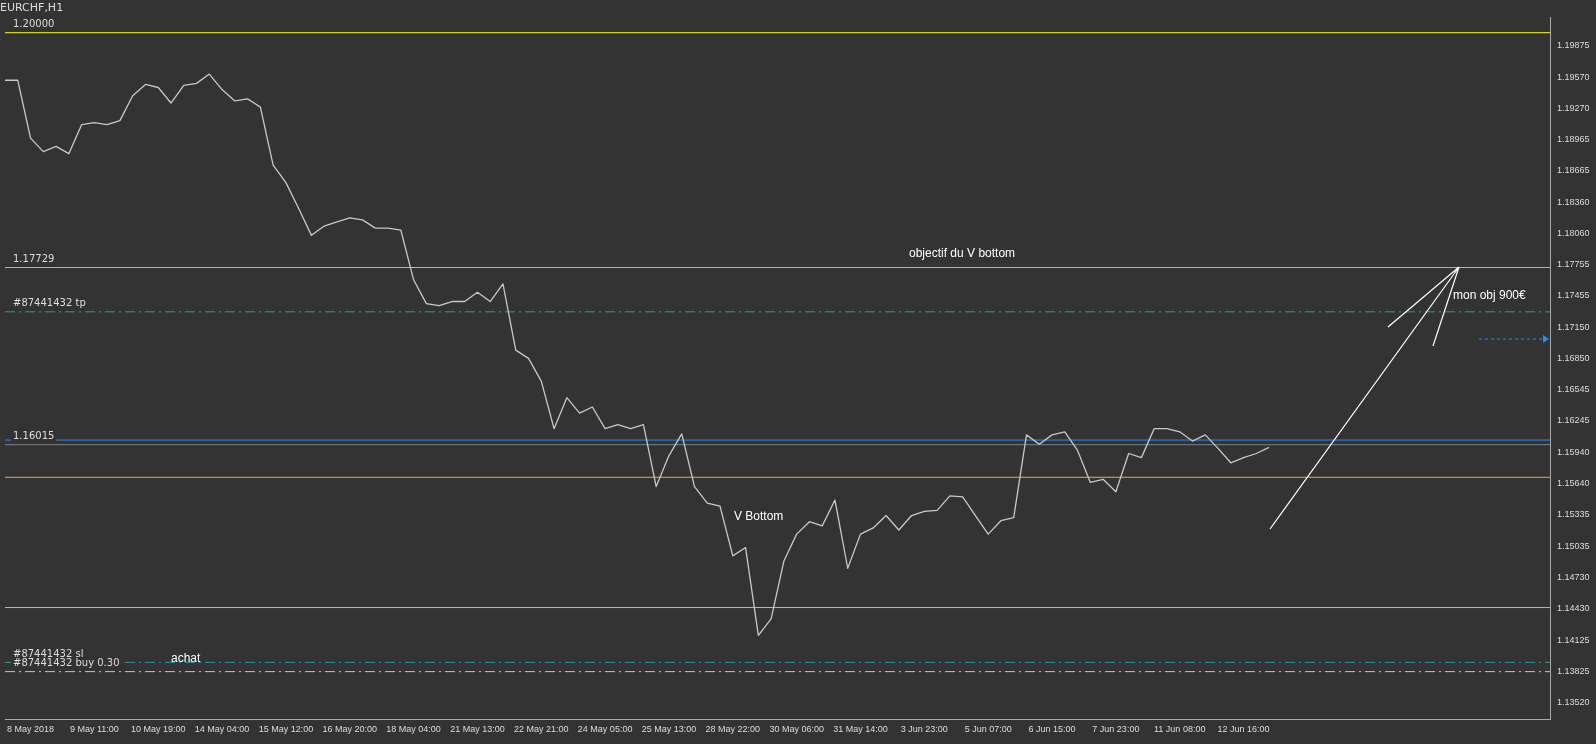 This screenshot has height=744, width=1596. Describe the element at coordinates (1573, 670) in the screenshot. I see `y-tick-label: 1.13825` at that location.